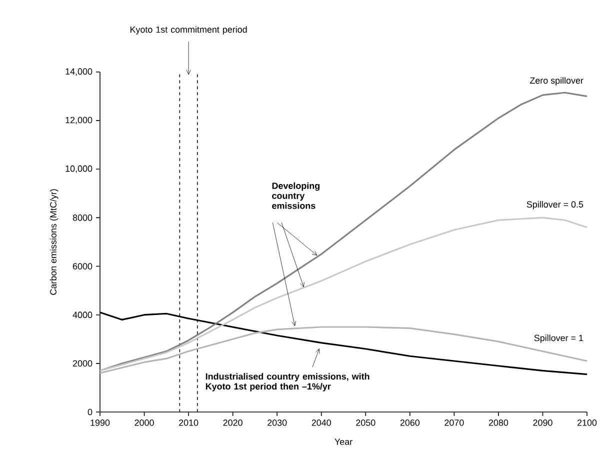 The width and height of the screenshot is (610, 467). What do you see at coordinates (79, 169) in the screenshot?
I see `y-tick-label: 10,000` at bounding box center [79, 169].